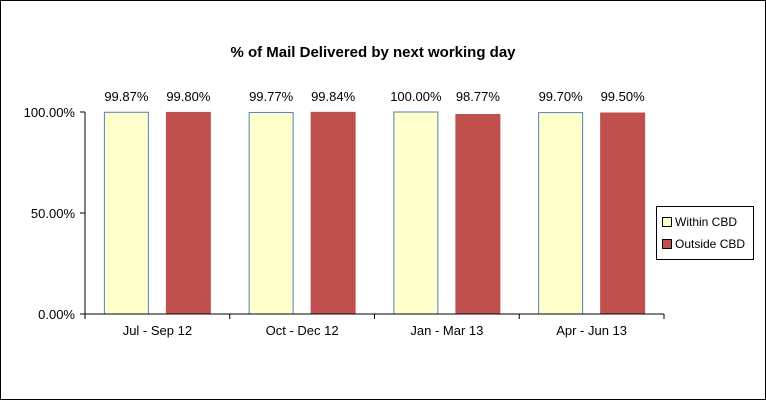  I want to click on data-label-outside-cbd-oct-dec-12: 99.84%, so click(333, 96).